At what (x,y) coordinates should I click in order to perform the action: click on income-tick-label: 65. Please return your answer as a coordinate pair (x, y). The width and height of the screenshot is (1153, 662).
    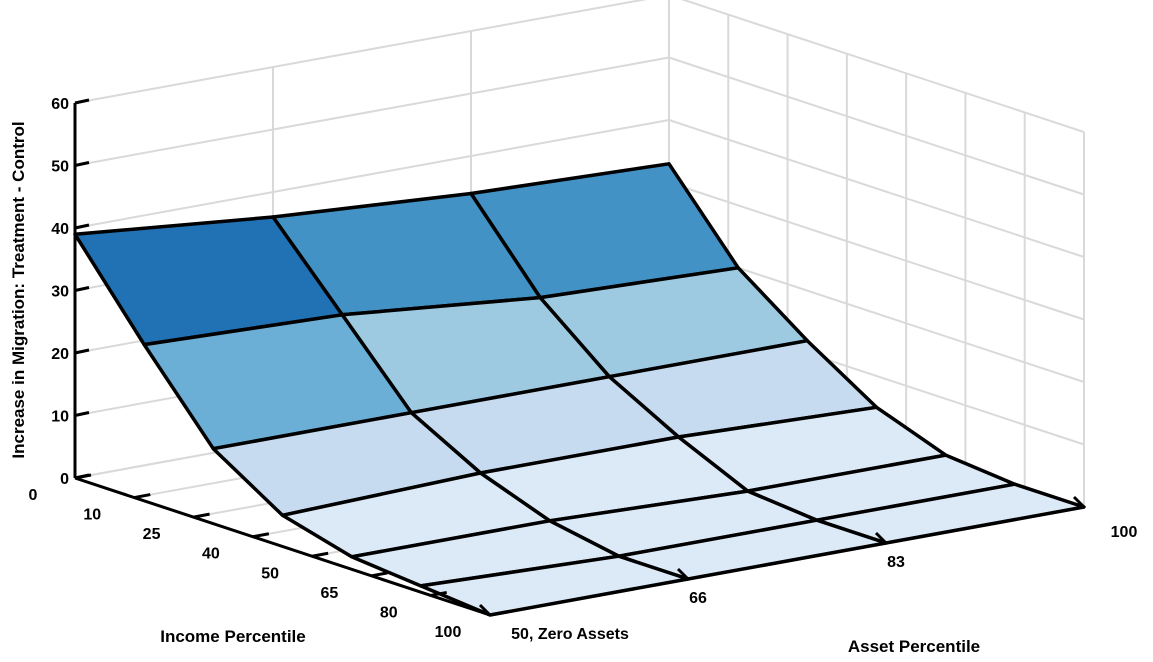
    Looking at the image, I should click on (330, 593).